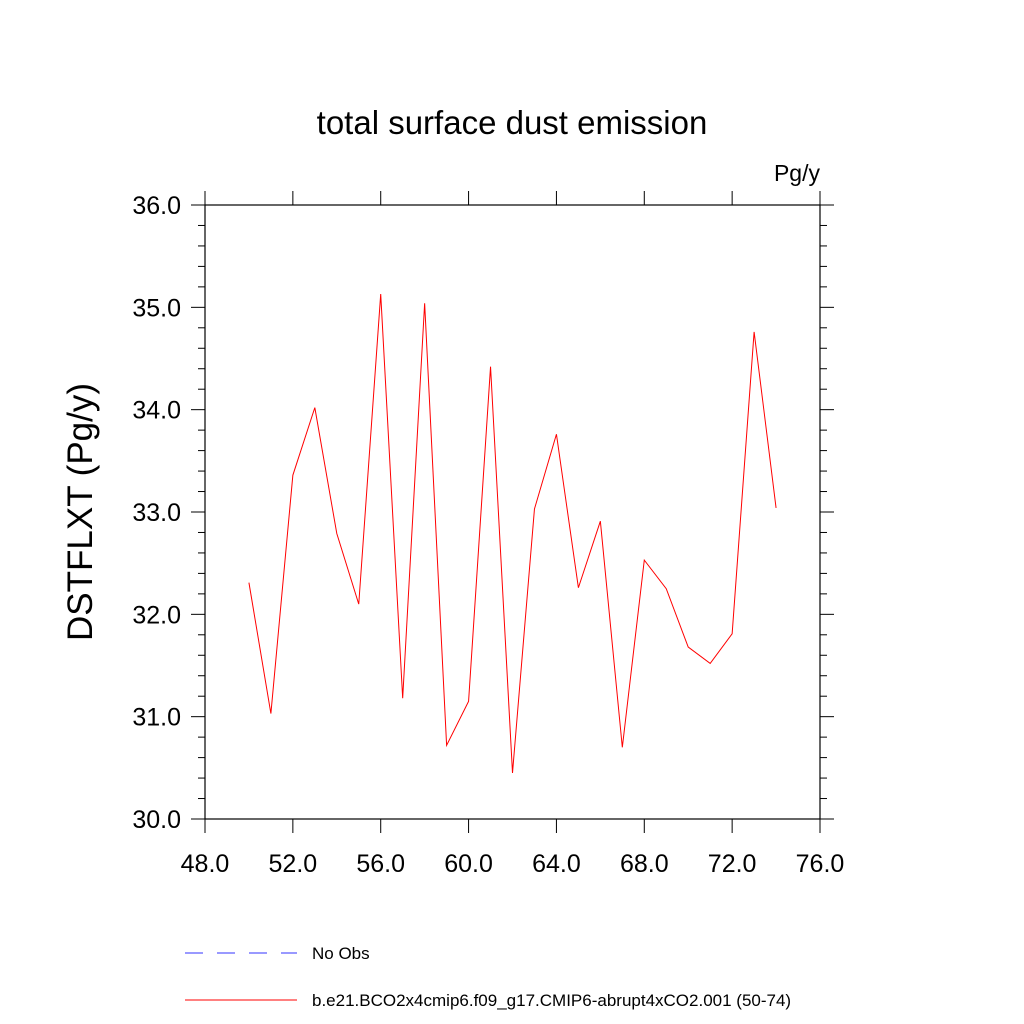 The height and width of the screenshot is (1024, 1024). What do you see at coordinates (380, 864) in the screenshot?
I see `x-tick-label: 56.0` at bounding box center [380, 864].